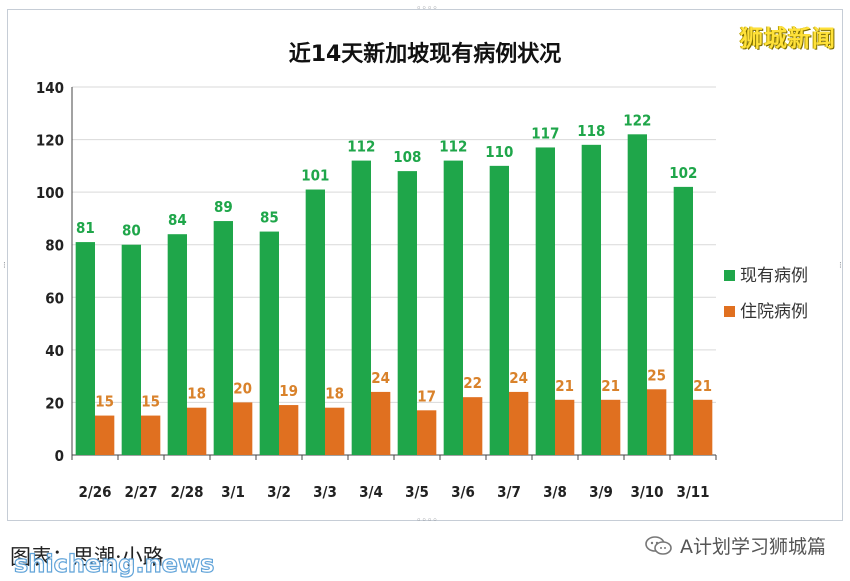  I want to click on x-tick-label: 2/28, so click(186, 492).